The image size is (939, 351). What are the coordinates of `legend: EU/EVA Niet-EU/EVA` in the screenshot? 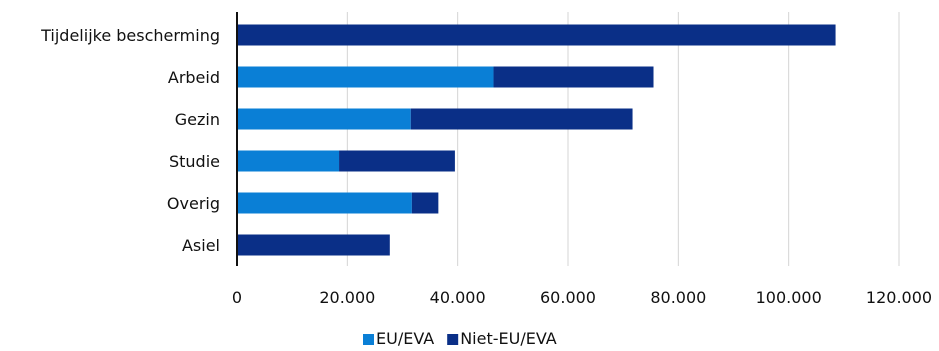 It's located at (460, 338).